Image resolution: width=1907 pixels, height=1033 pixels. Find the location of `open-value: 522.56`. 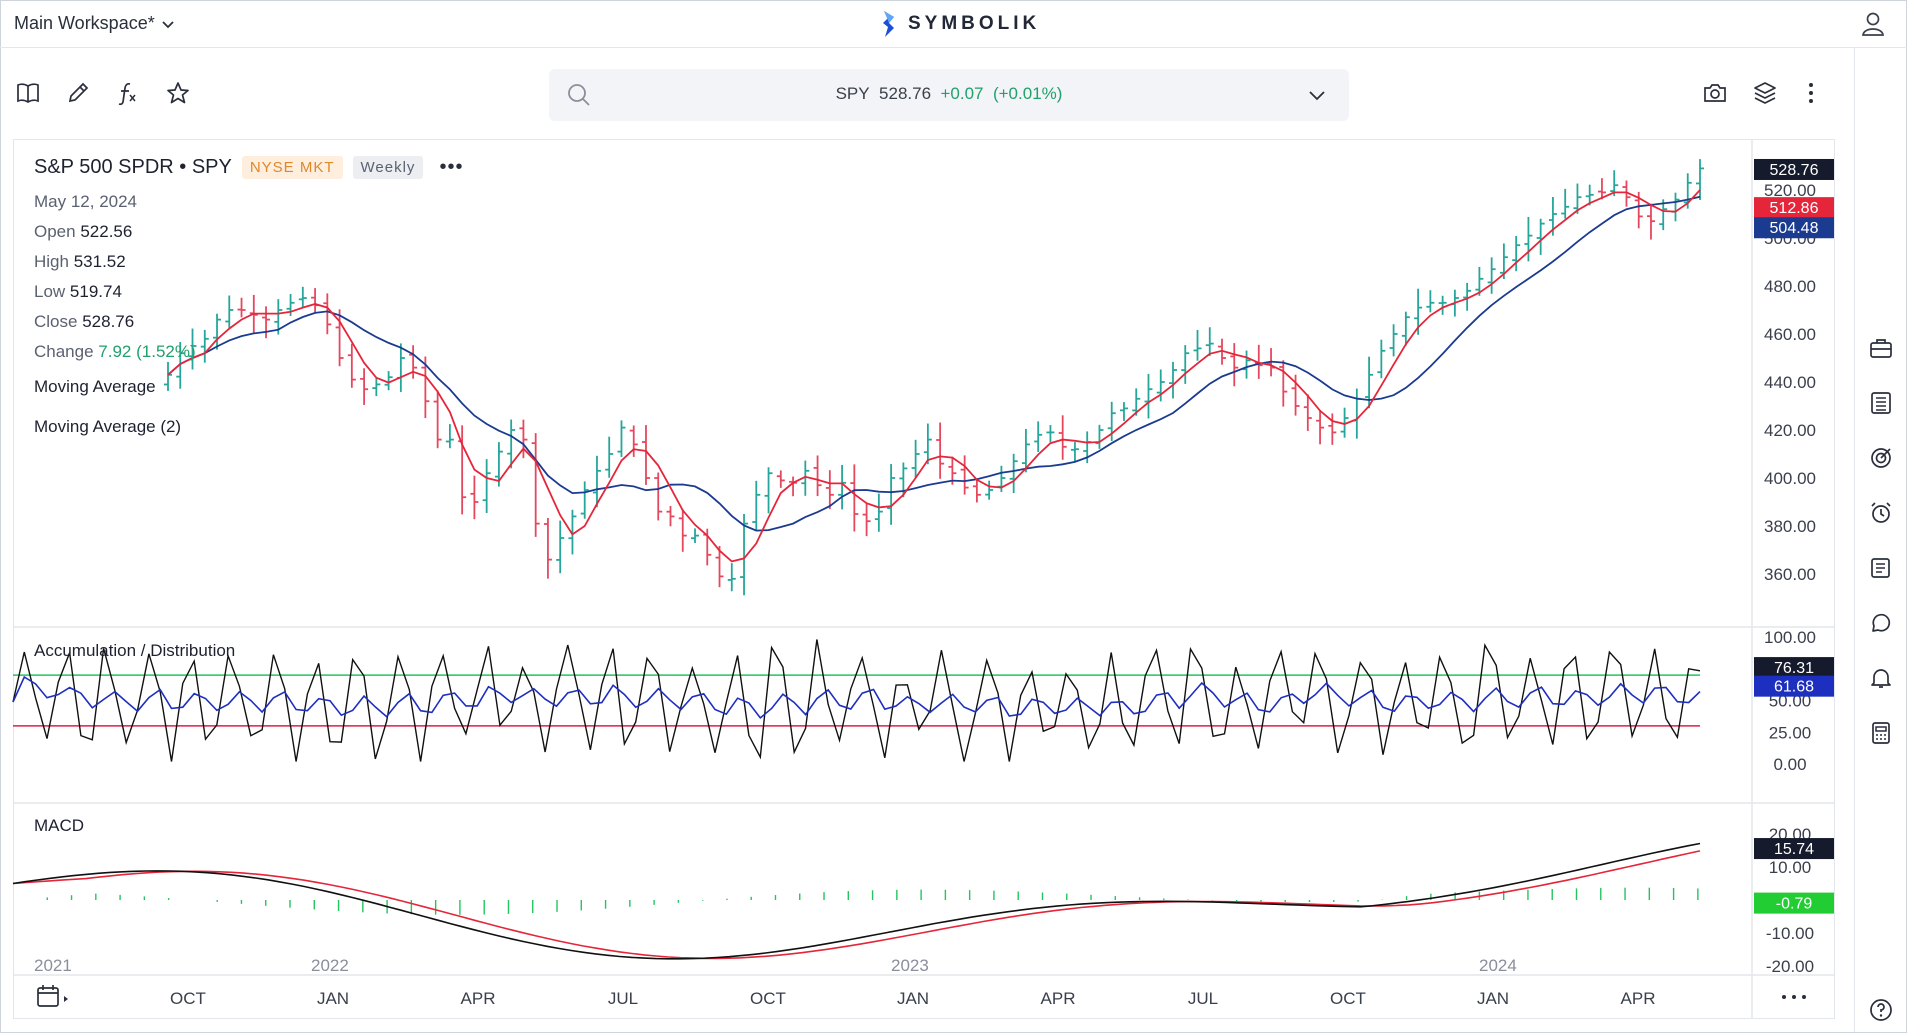

open-value: 522.56 is located at coordinates (106, 231).